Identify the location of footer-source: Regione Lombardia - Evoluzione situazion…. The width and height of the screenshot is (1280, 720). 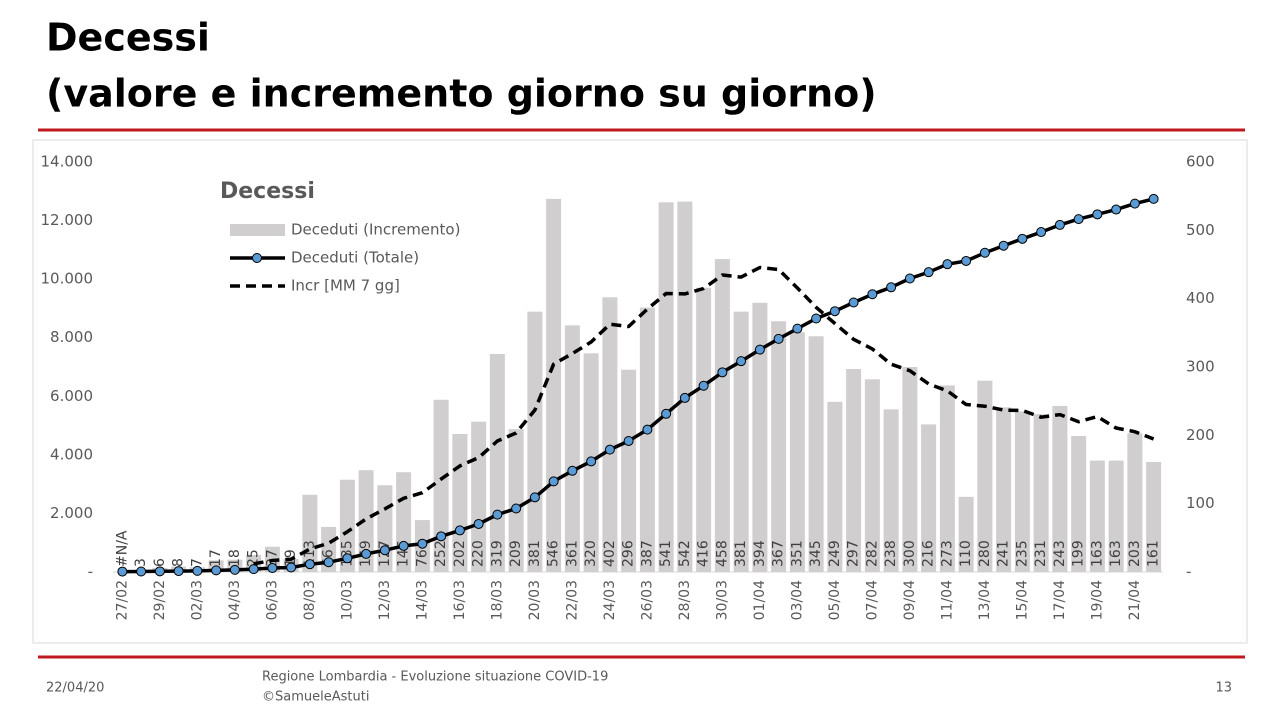
(435, 677).